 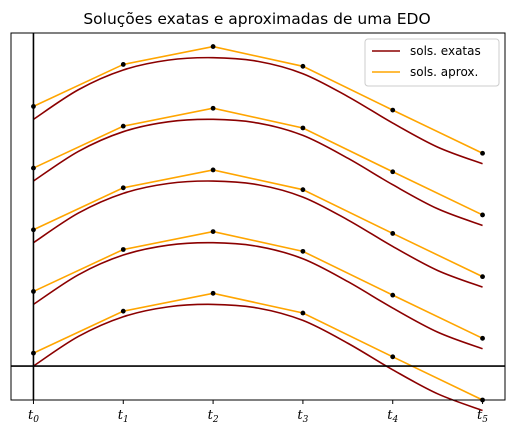 What do you see at coordinates (482, 416) in the screenshot?
I see `x-tick-label-5: t5` at bounding box center [482, 416].